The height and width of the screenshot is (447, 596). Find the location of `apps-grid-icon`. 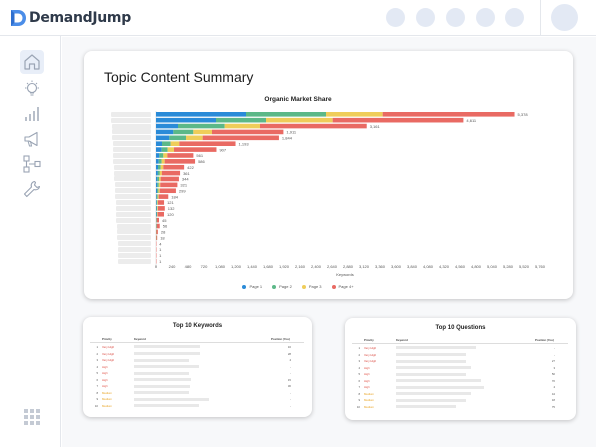

apps-grid-icon is located at coordinates (32, 417).